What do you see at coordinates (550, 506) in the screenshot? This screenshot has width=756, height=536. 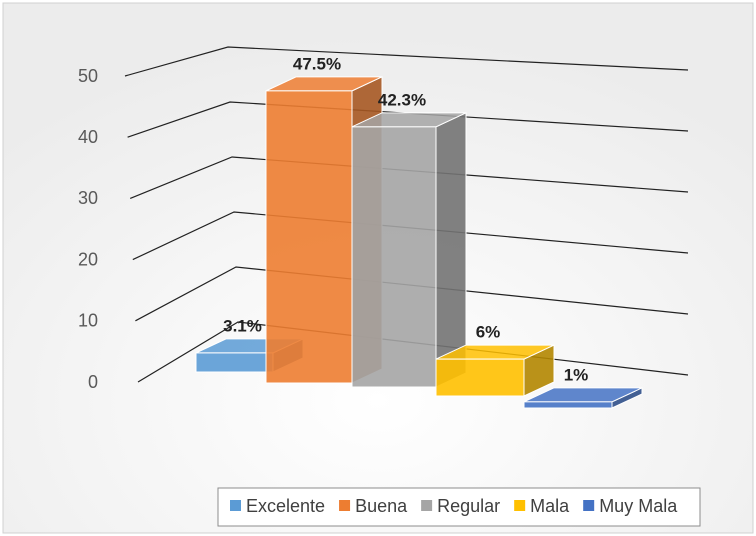 I see `legend-label: Mala` at bounding box center [550, 506].